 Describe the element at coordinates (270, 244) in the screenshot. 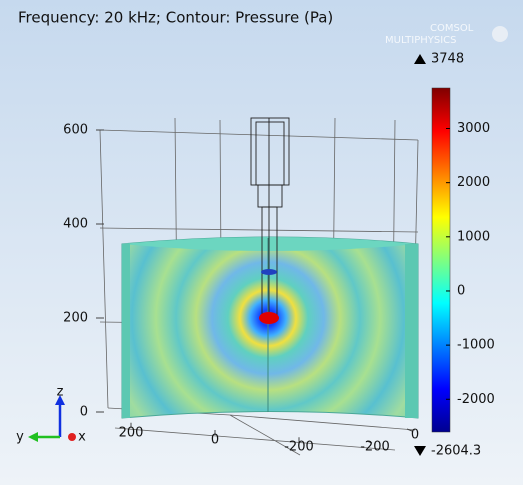

I see `cylinder-top` at that location.